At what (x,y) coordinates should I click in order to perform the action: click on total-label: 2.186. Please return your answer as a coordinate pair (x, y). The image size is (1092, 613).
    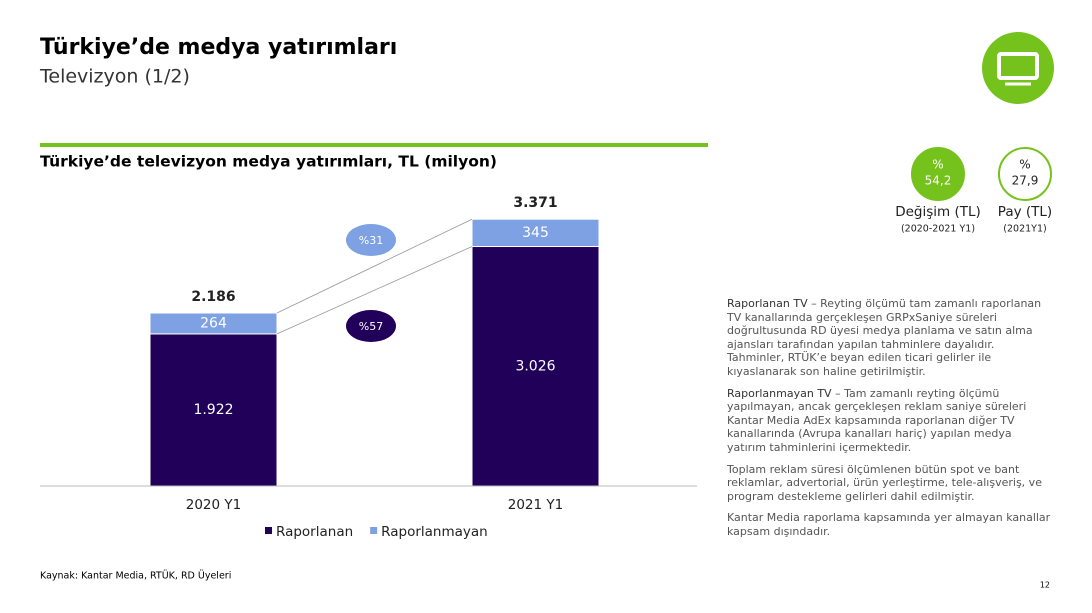
    Looking at the image, I should click on (213, 297).